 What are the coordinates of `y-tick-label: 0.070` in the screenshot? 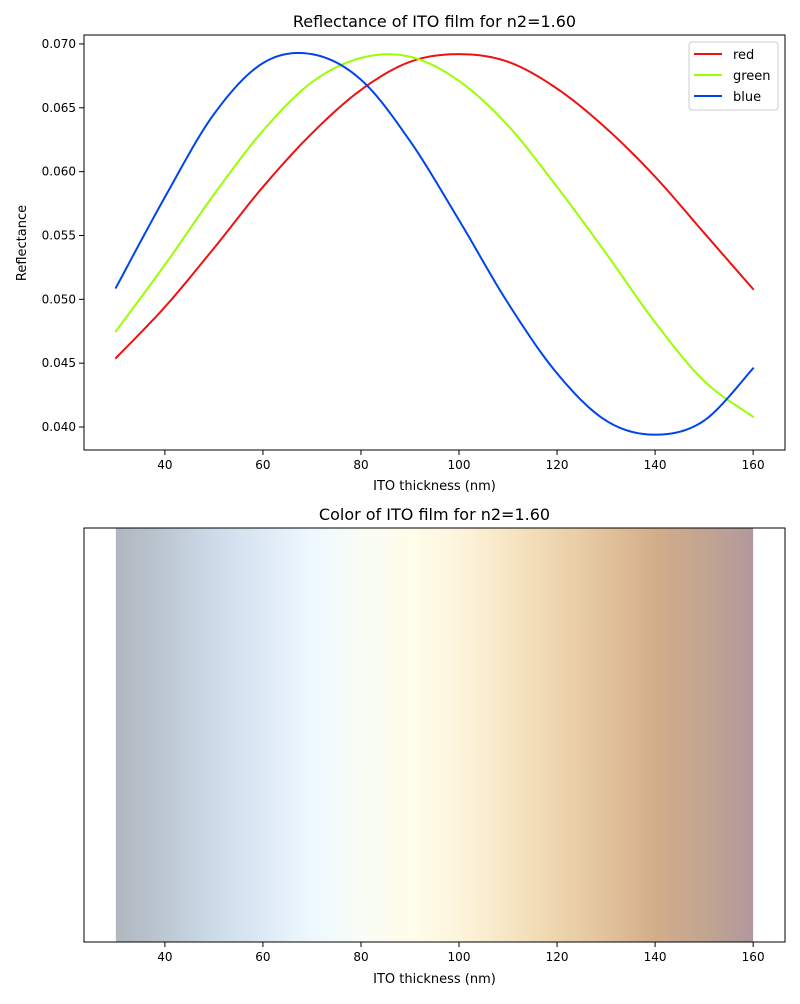 It's located at (59, 44).